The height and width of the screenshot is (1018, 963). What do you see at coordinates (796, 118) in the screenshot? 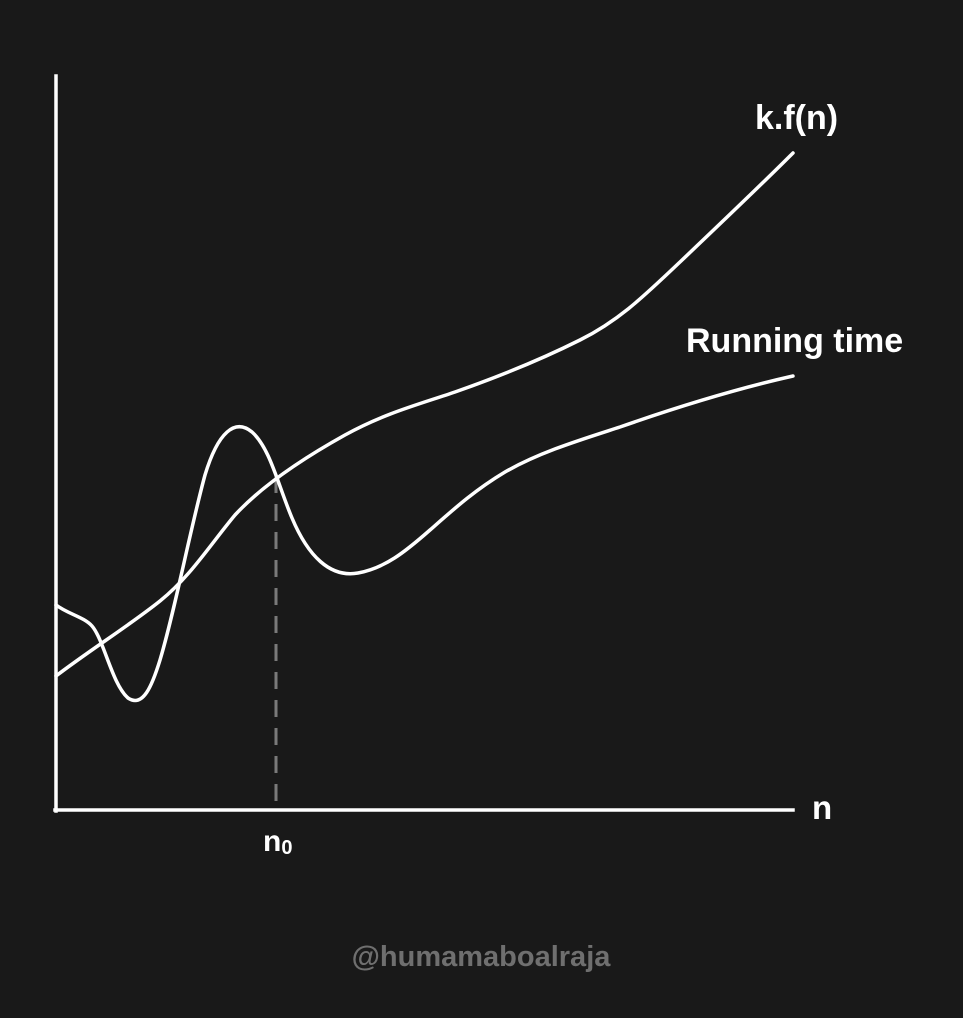
I see `upper-bound-label: k.f(n)` at bounding box center [796, 118].